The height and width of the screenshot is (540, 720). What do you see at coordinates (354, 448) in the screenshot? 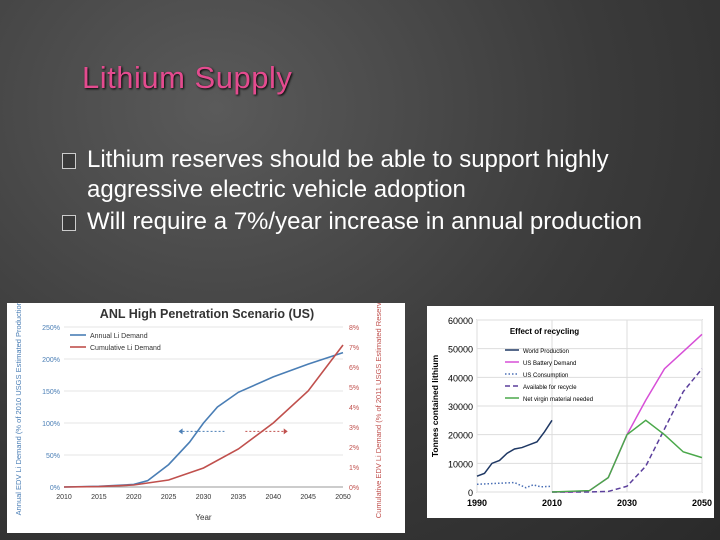
I see `y-right-tick-label: 2%` at bounding box center [354, 448].